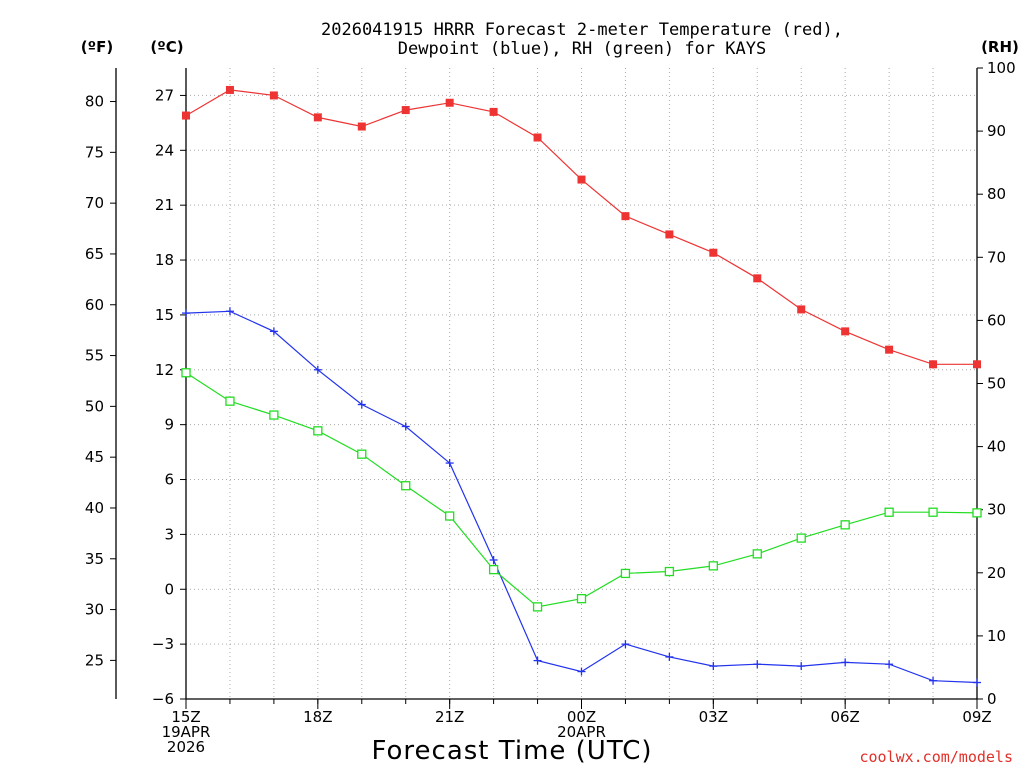 The height and width of the screenshot is (768, 1024). I want to click on fahrenheit-tick-label: 65, so click(94, 254).